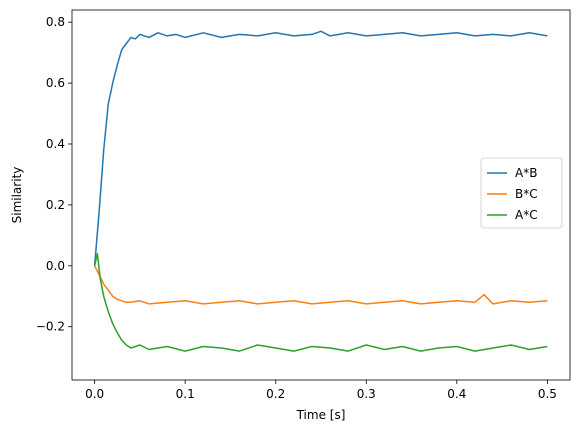 The image size is (578, 432). What do you see at coordinates (54, 174) in the screenshot?
I see `y-axis: −0.2 0.0 0.2 0.4 0.6 0.8` at bounding box center [54, 174].